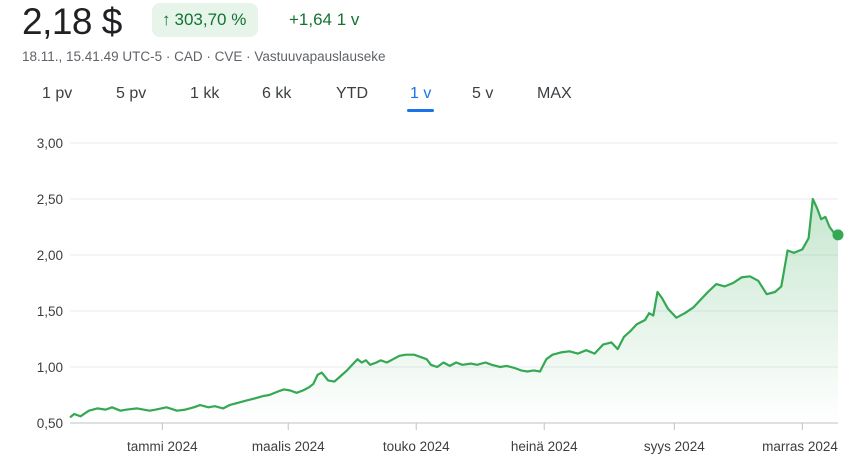  Describe the element at coordinates (416, 446) in the screenshot. I see `x-tick-label: touko 2024` at that location.